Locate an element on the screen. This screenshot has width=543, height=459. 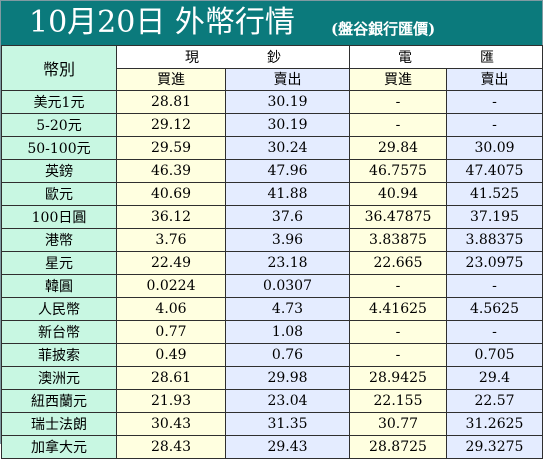
currency-header: 幣別 is located at coordinates (59, 68).